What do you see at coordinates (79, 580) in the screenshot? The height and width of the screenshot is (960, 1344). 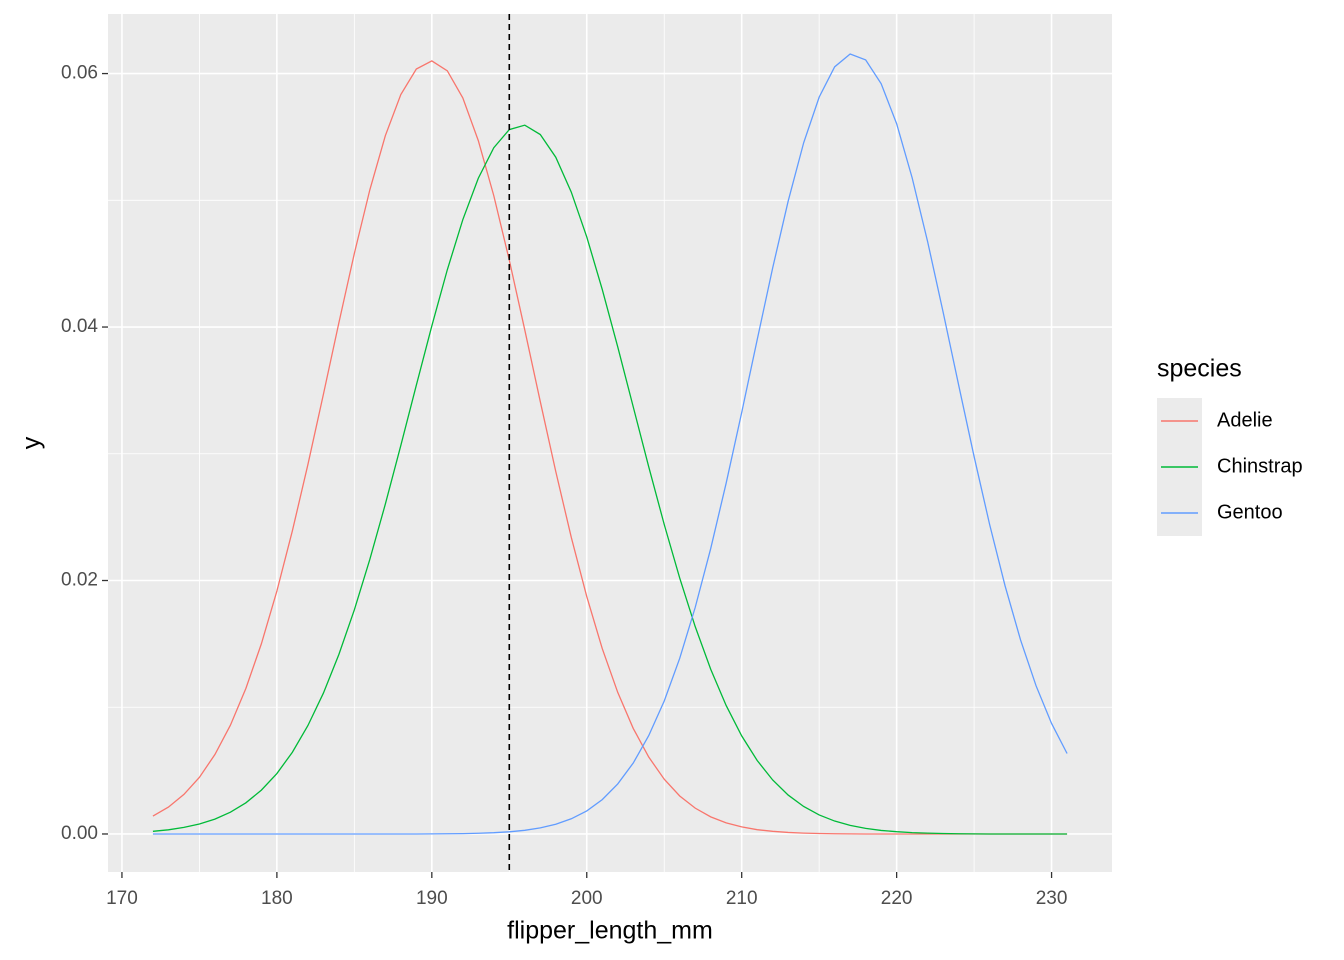 I see `y-tick-label: 0.02` at bounding box center [79, 580].